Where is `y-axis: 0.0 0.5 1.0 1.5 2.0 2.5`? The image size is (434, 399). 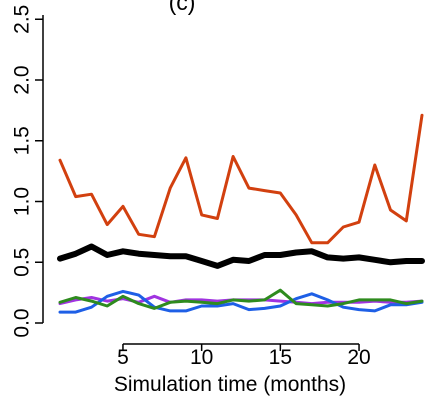
y-axis: 0.0 0.5 1.0 1.5 2.0 2.5 is located at coordinates (27, 171).